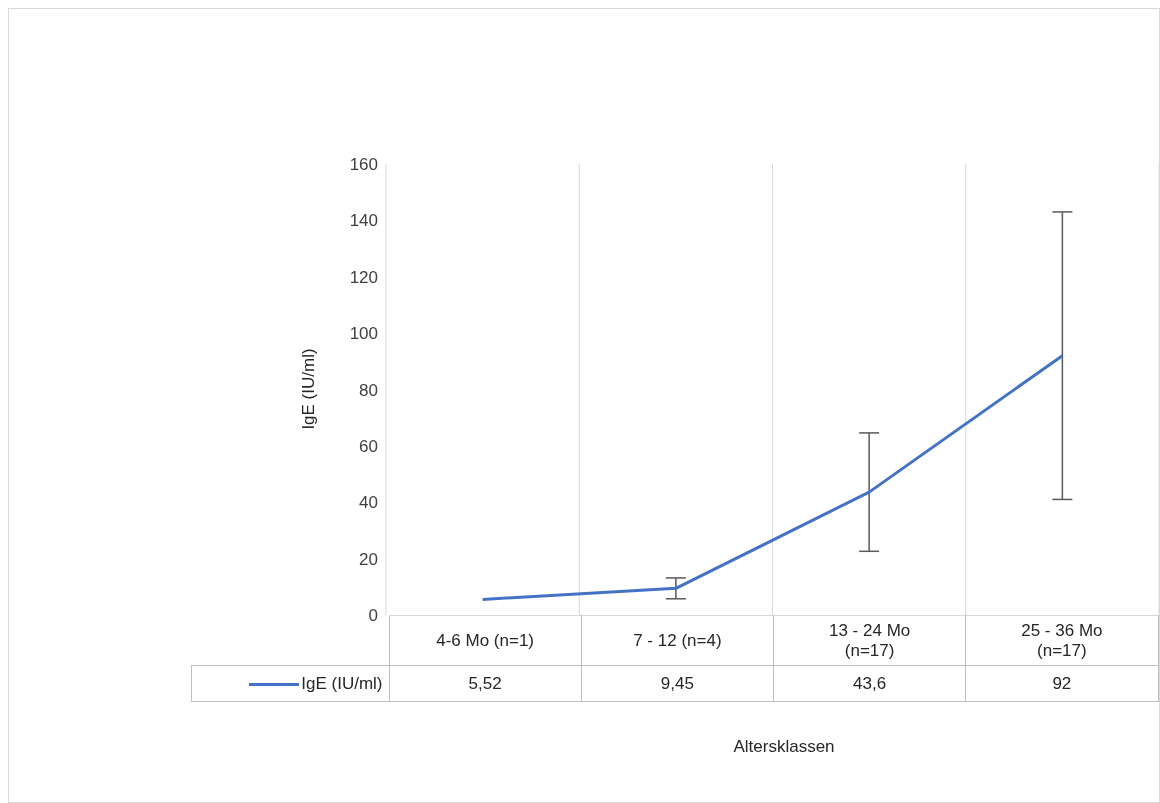 Image resolution: width=1160 pixels, height=803 pixels. What do you see at coordinates (363, 165) in the screenshot?
I see `y-tick-label: 160` at bounding box center [363, 165].